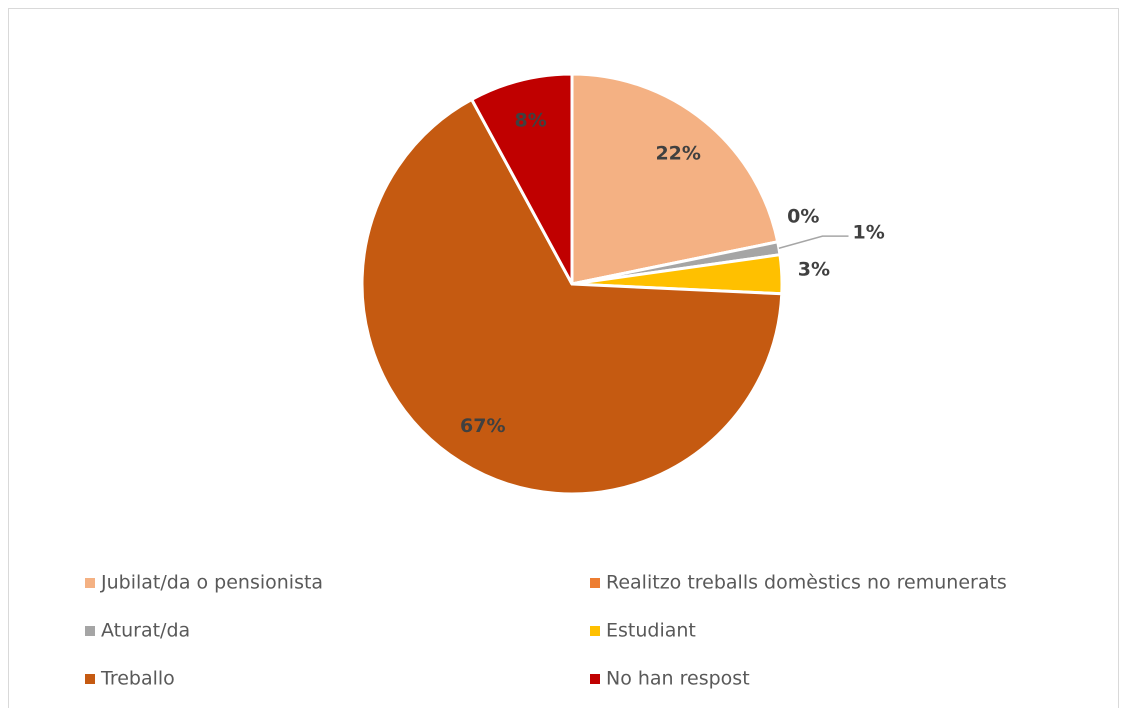  Describe the element at coordinates (813, 242) in the screenshot. I see `leader-line` at that location.